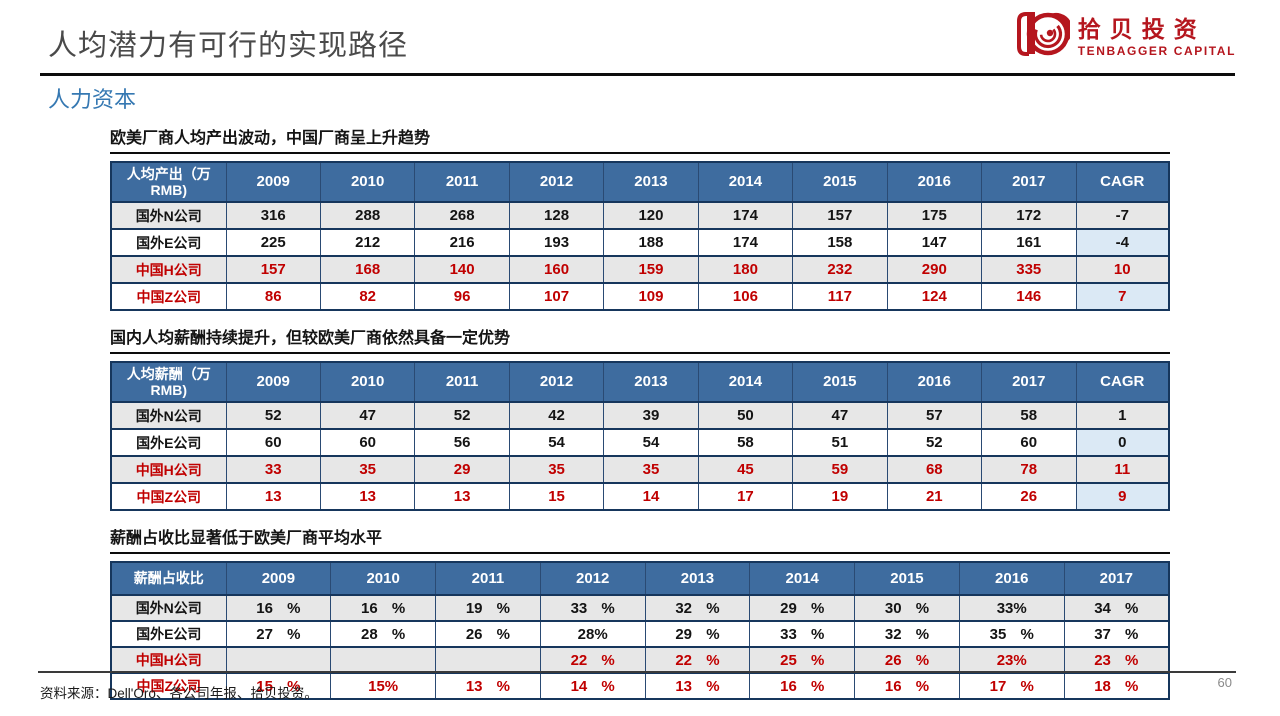  Describe the element at coordinates (556, 215) in the screenshot. I see `table-cell: 128` at that location.